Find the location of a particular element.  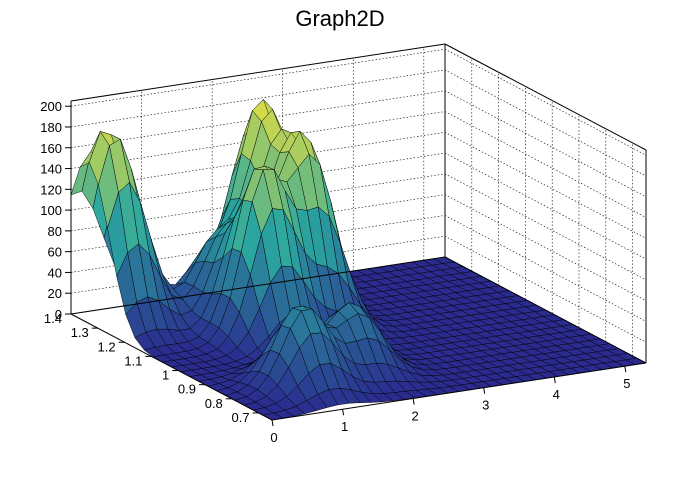

y-axis-line is located at coordinates (171, 367).